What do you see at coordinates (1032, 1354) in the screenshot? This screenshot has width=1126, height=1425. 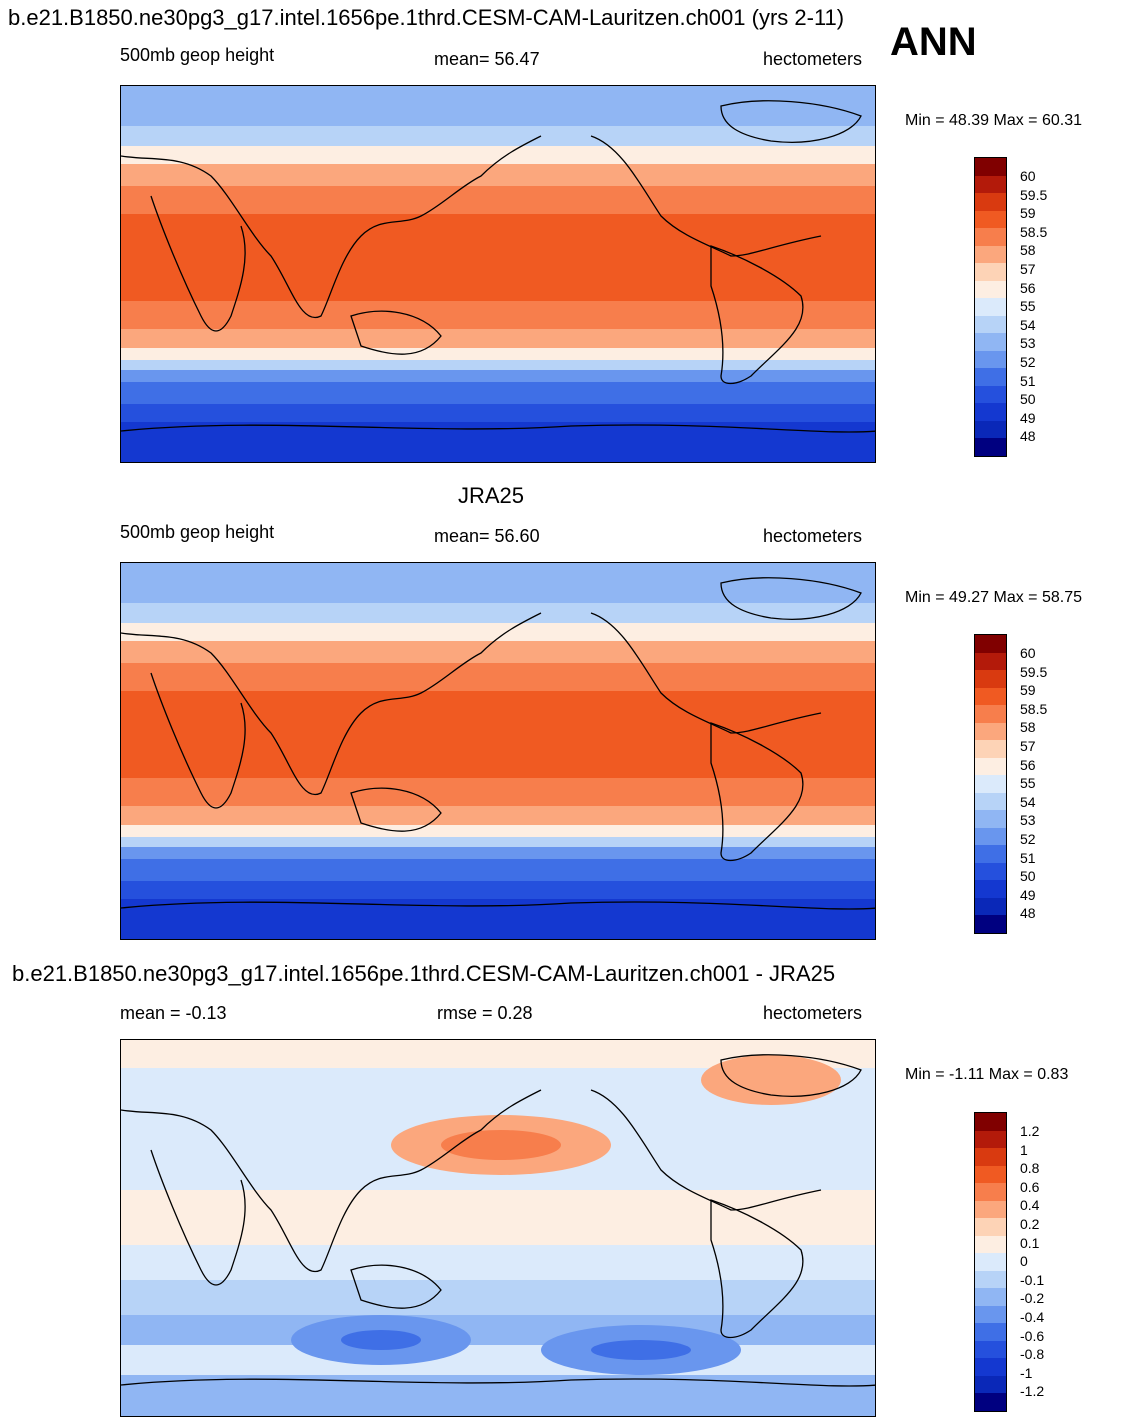 I see `colorbar-tick-label: -0.8` at bounding box center [1032, 1354].